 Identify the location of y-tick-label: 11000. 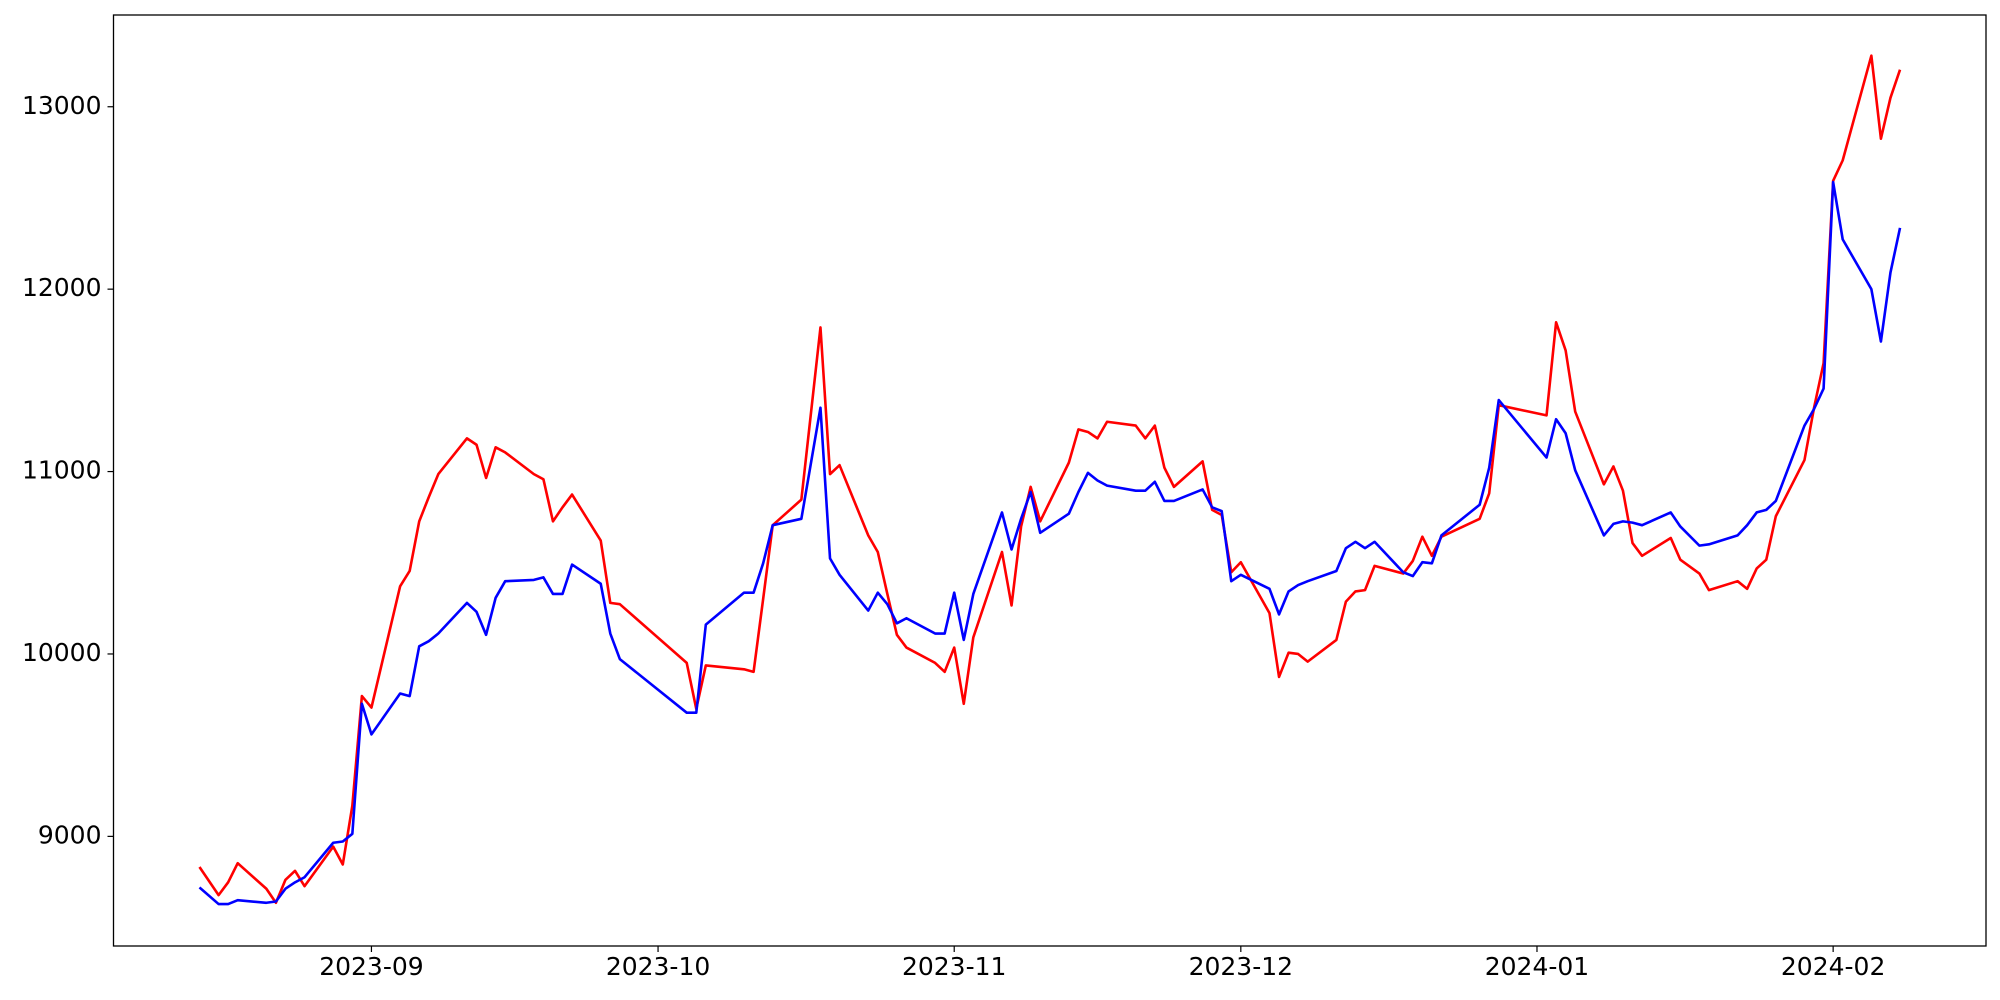
(62, 470).